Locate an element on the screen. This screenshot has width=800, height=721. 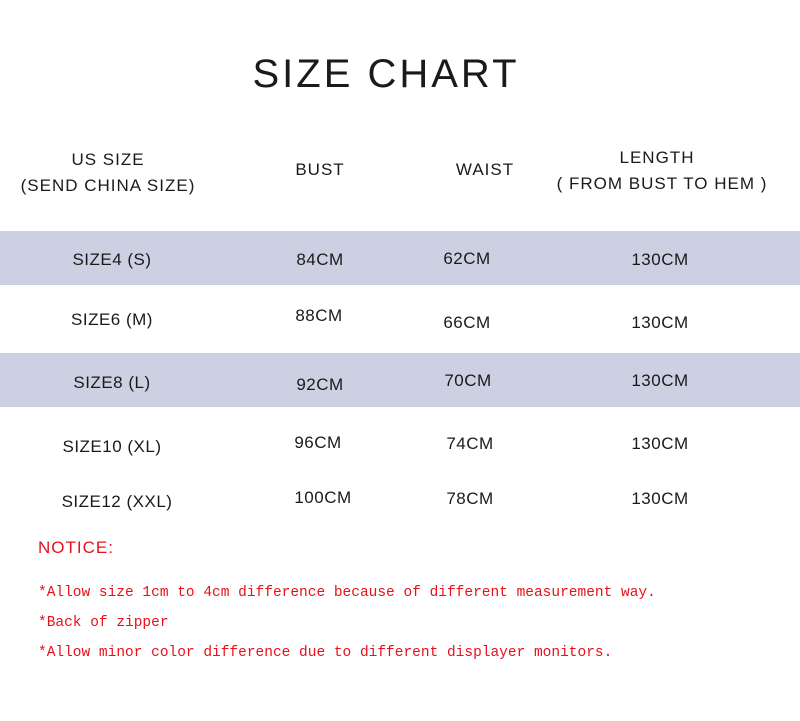
header-bust: BUST is located at coordinates (320, 169).